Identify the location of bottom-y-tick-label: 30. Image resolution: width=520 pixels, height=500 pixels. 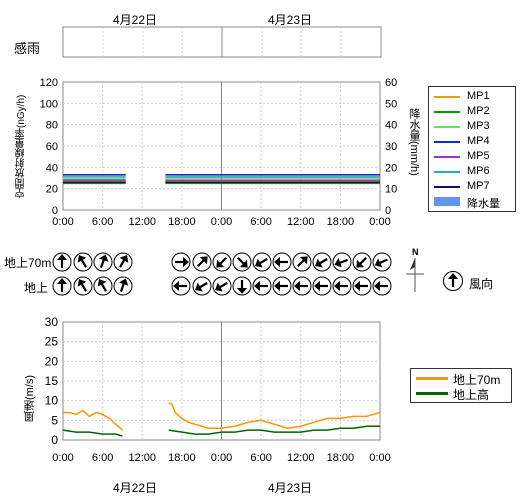
(52, 322).